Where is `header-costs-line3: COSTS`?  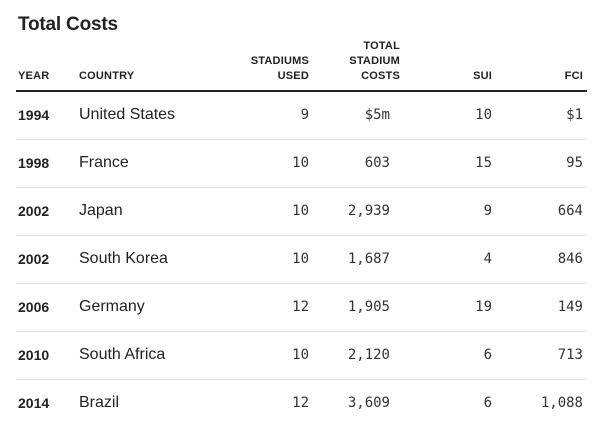
header-costs-line3: COSTS is located at coordinates (380, 76).